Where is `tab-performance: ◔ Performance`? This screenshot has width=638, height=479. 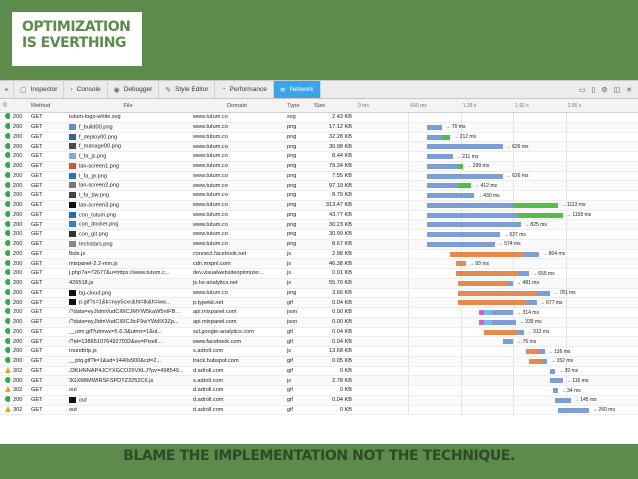
tab-performance: ◔ Performance is located at coordinates (244, 89).